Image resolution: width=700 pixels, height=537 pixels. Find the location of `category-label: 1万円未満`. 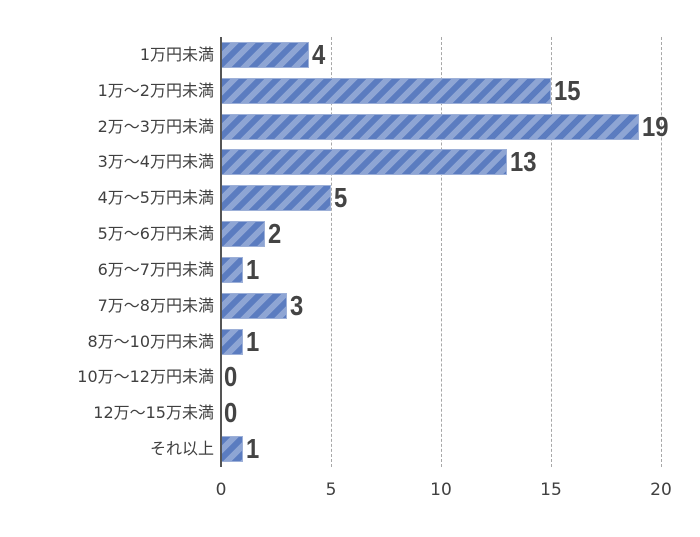

category-label: 1万円未満 is located at coordinates (176, 54).